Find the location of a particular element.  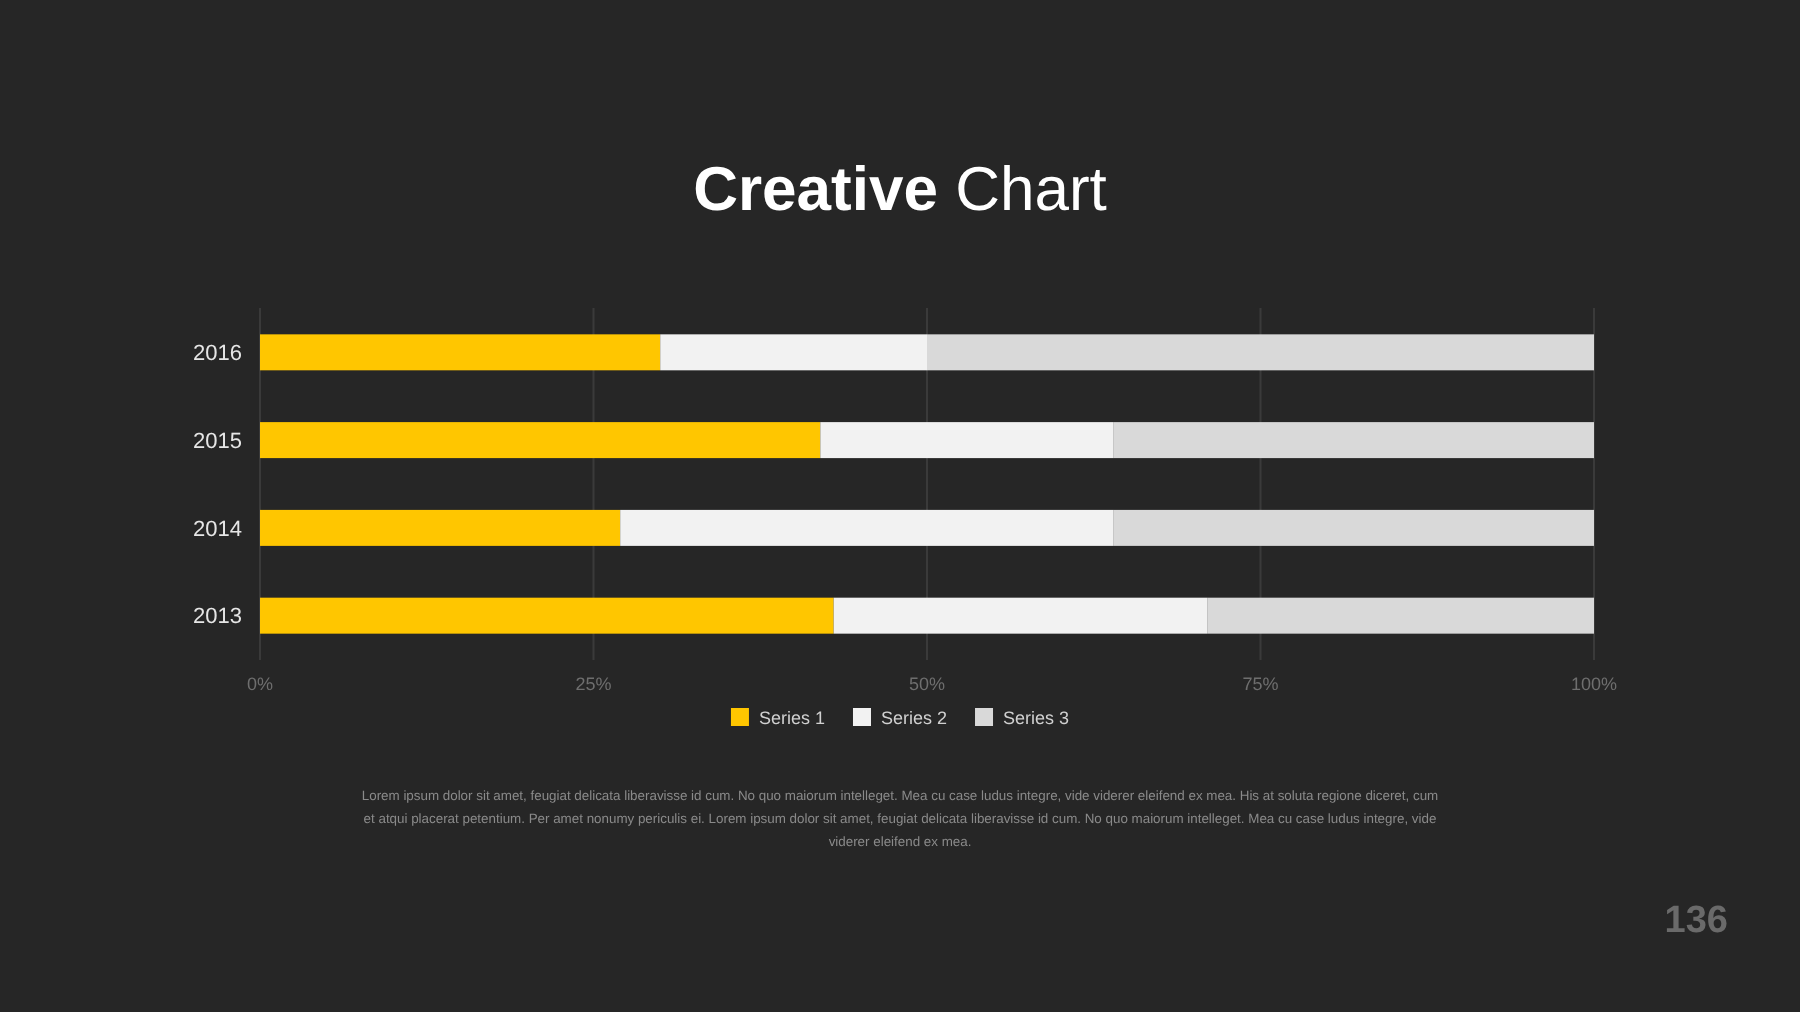

legend-label: Series 1 is located at coordinates (792, 718).